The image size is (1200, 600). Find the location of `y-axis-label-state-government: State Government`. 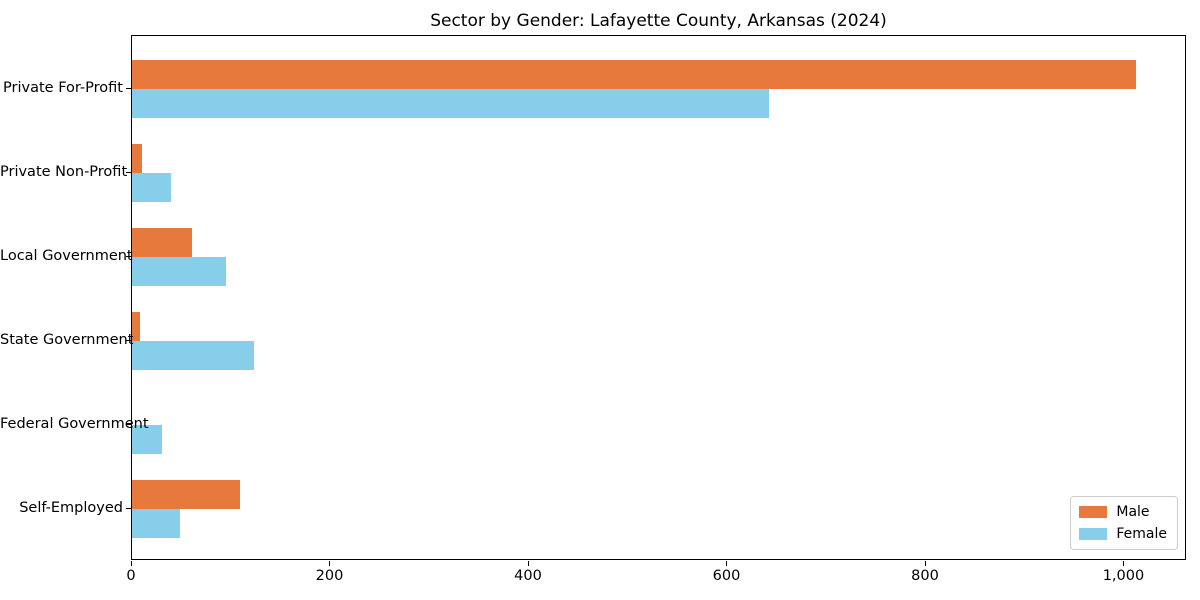

y-axis-label-state-government: State Government is located at coordinates (67, 340).